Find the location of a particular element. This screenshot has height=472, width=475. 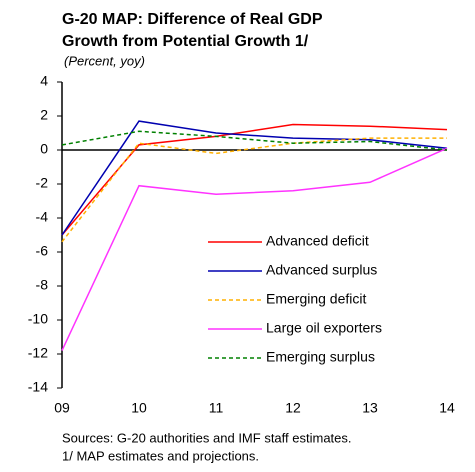

y-tick-label: -12 is located at coordinates (38, 353).